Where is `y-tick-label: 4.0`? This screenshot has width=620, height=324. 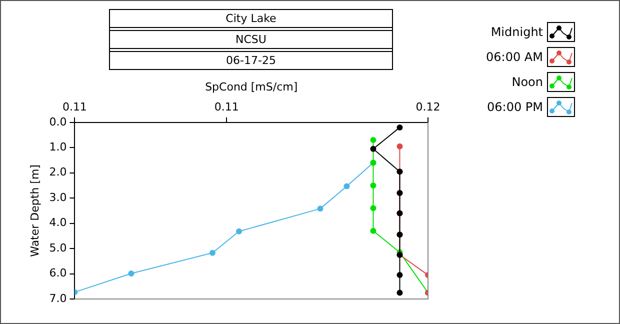
y-tick-label: 4.0 is located at coordinates (58, 223).